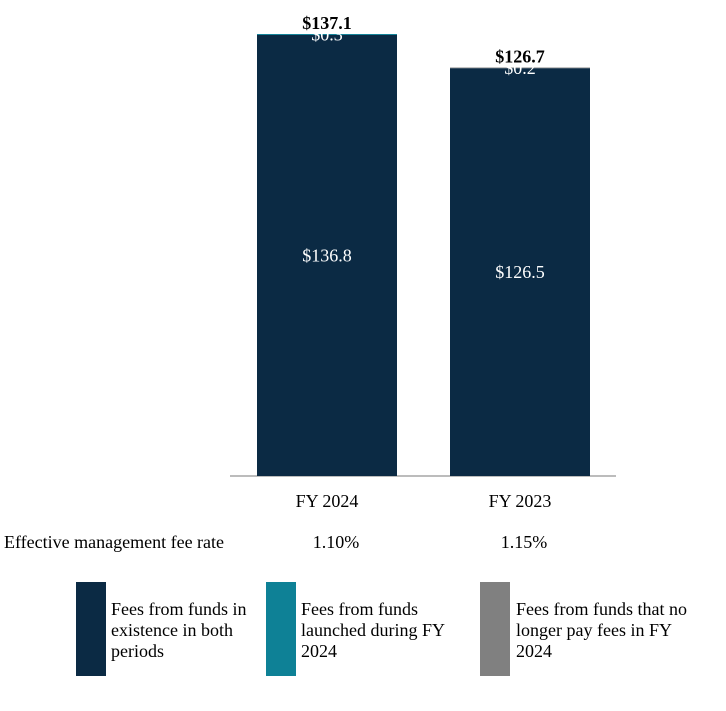 The image size is (726, 711). What do you see at coordinates (91, 629) in the screenshot?
I see `legend-swatch-existing-funds` at bounding box center [91, 629].